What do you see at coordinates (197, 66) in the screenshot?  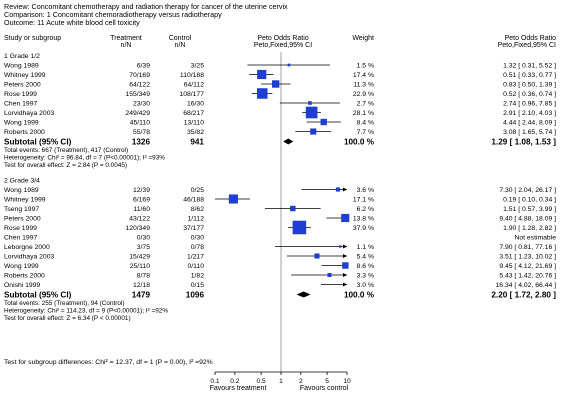 I see `control-events: 3/25` at bounding box center [197, 66].